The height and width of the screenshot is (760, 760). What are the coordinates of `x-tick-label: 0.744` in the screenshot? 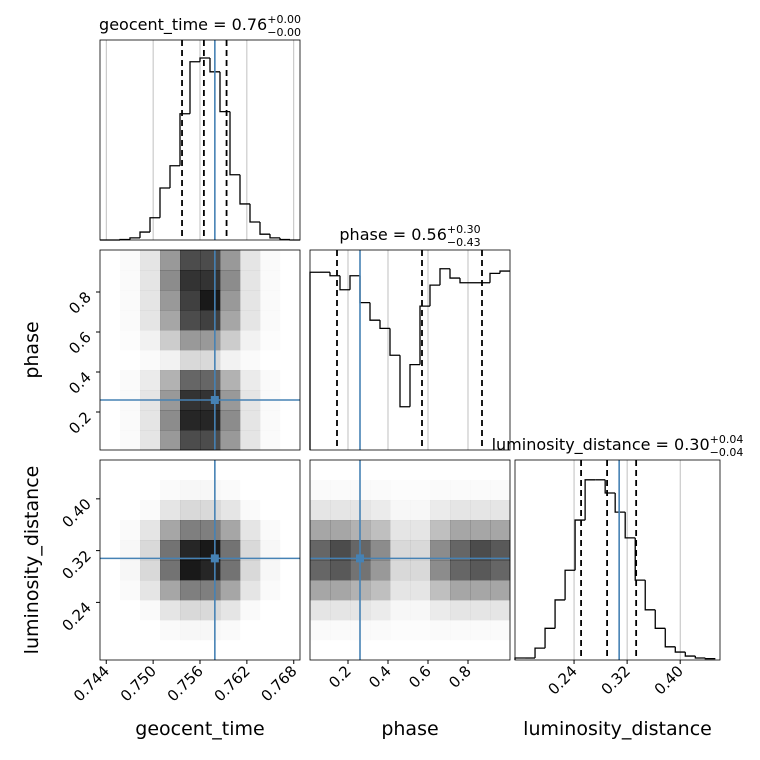 It's located at (91, 683).